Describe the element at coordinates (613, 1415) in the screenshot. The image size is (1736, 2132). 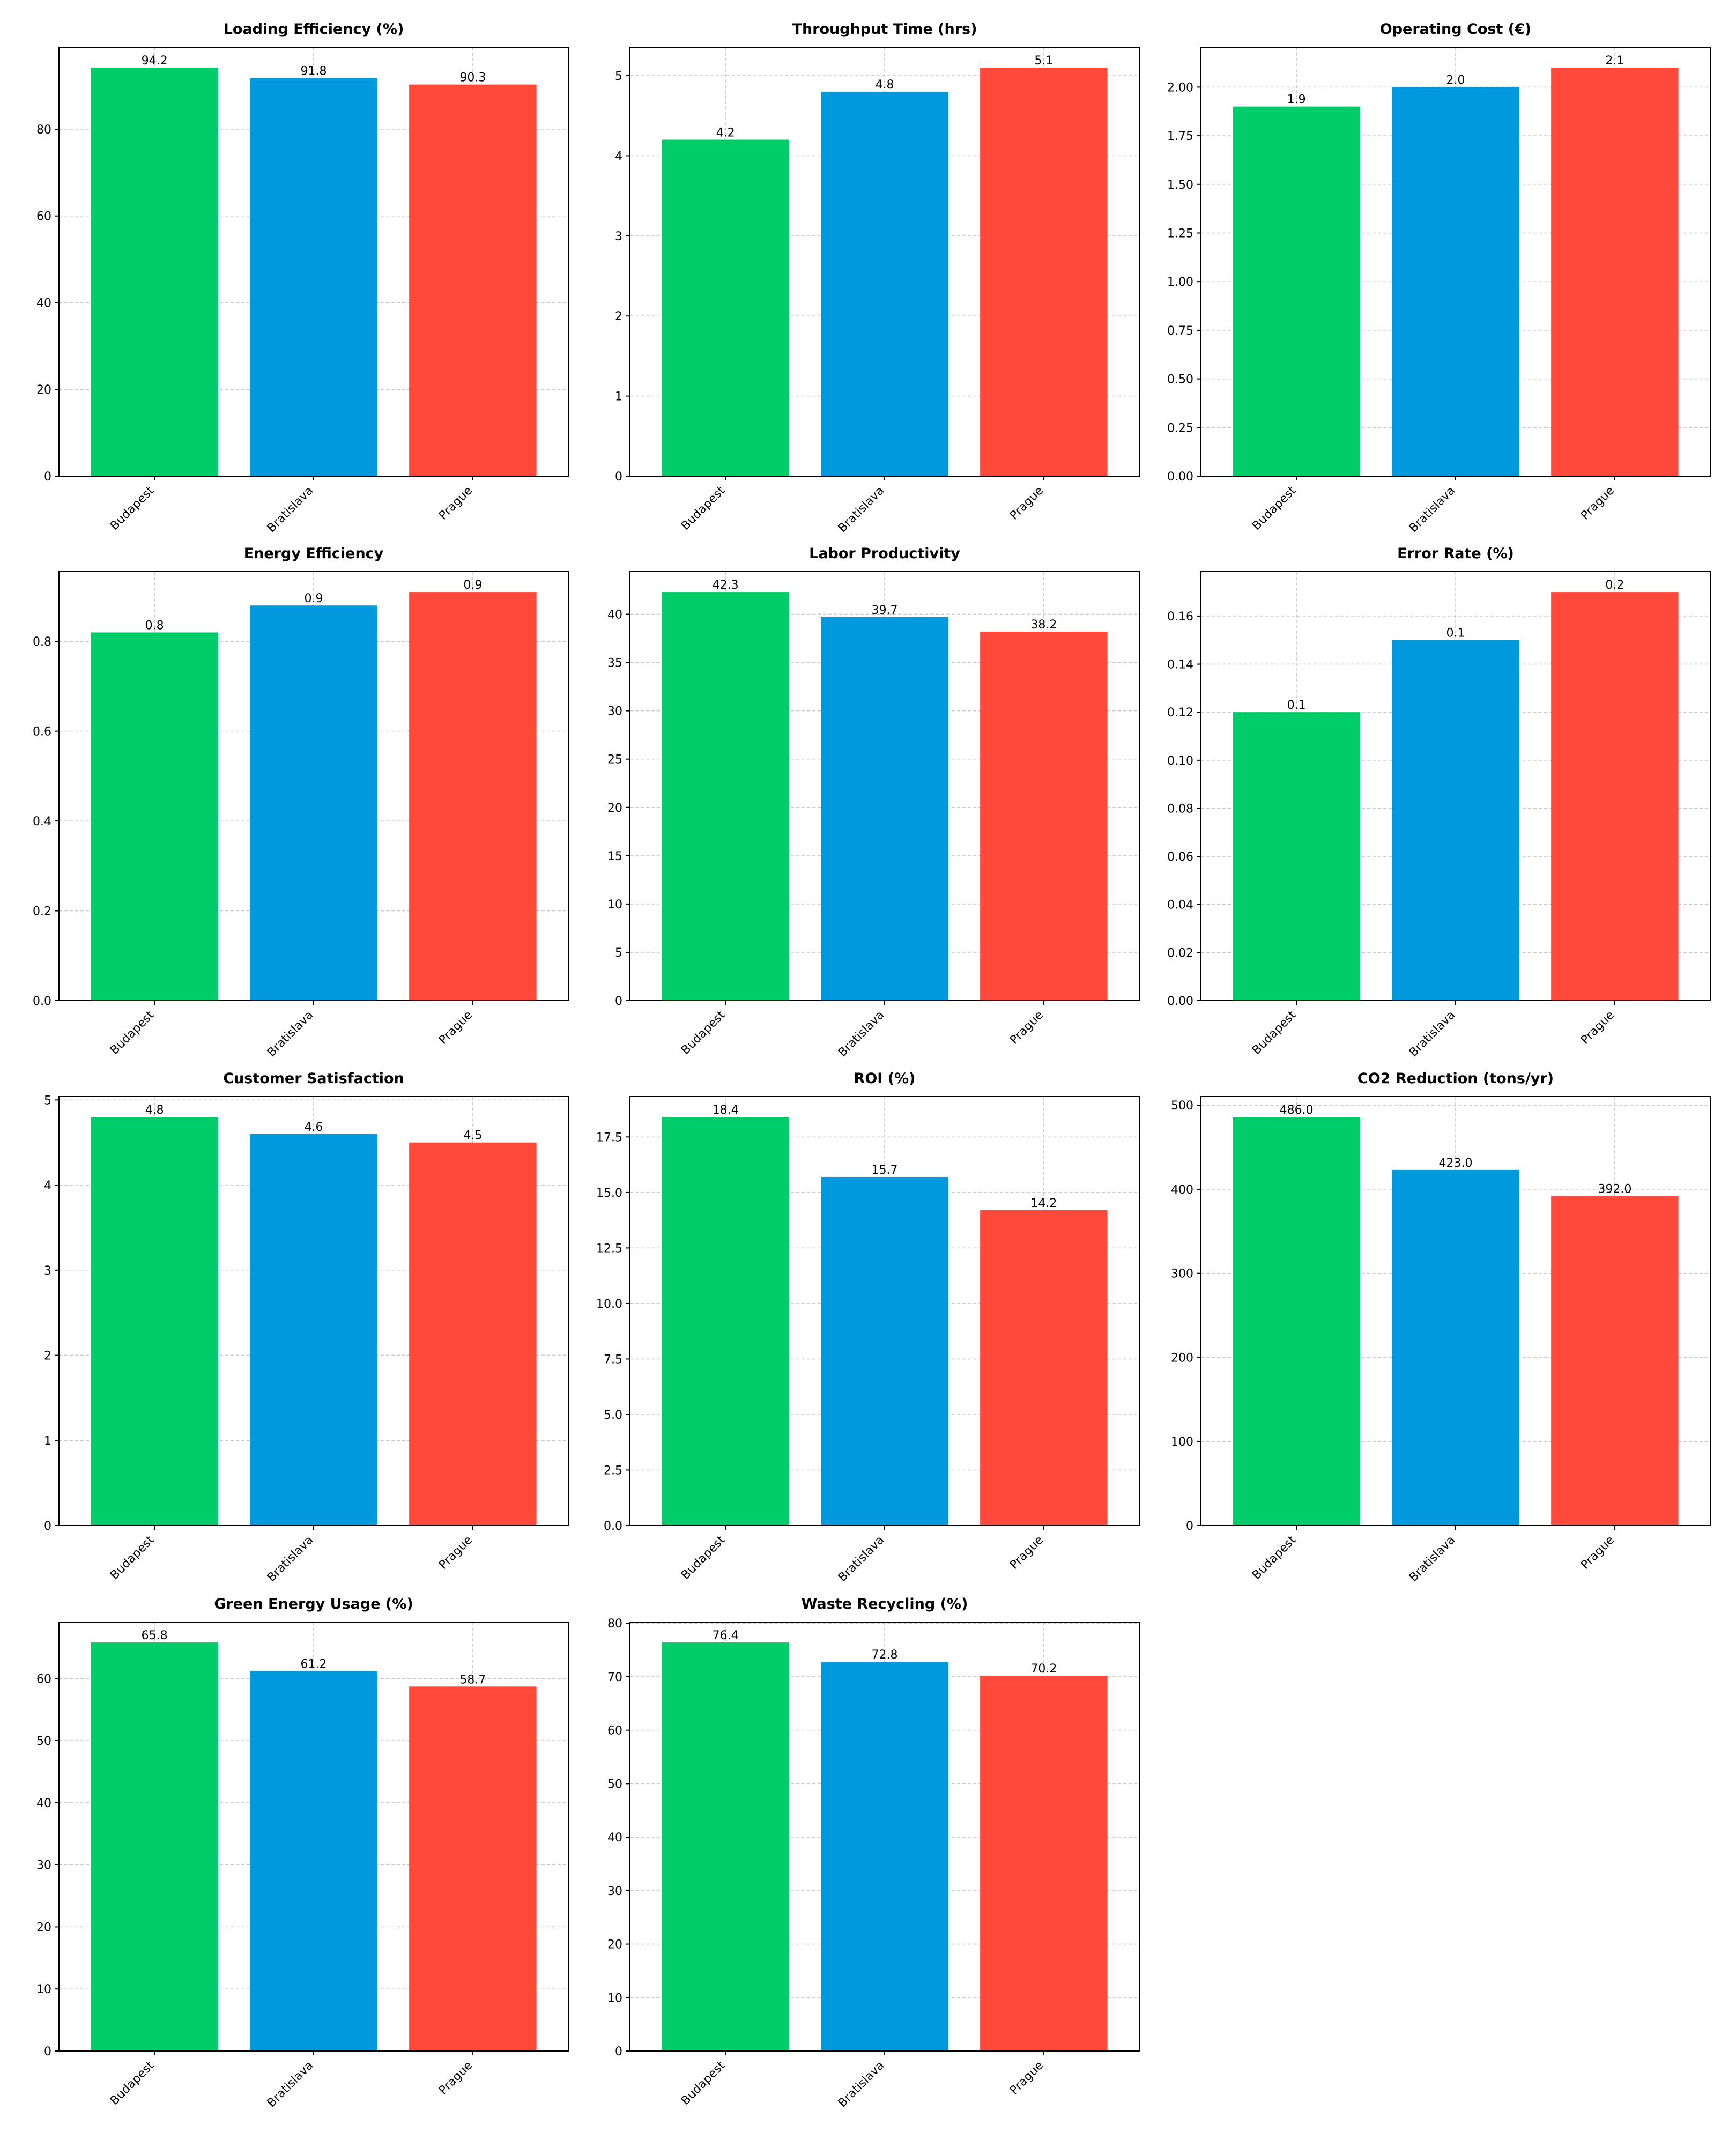
I see `y-tick-label: 5.0` at that location.